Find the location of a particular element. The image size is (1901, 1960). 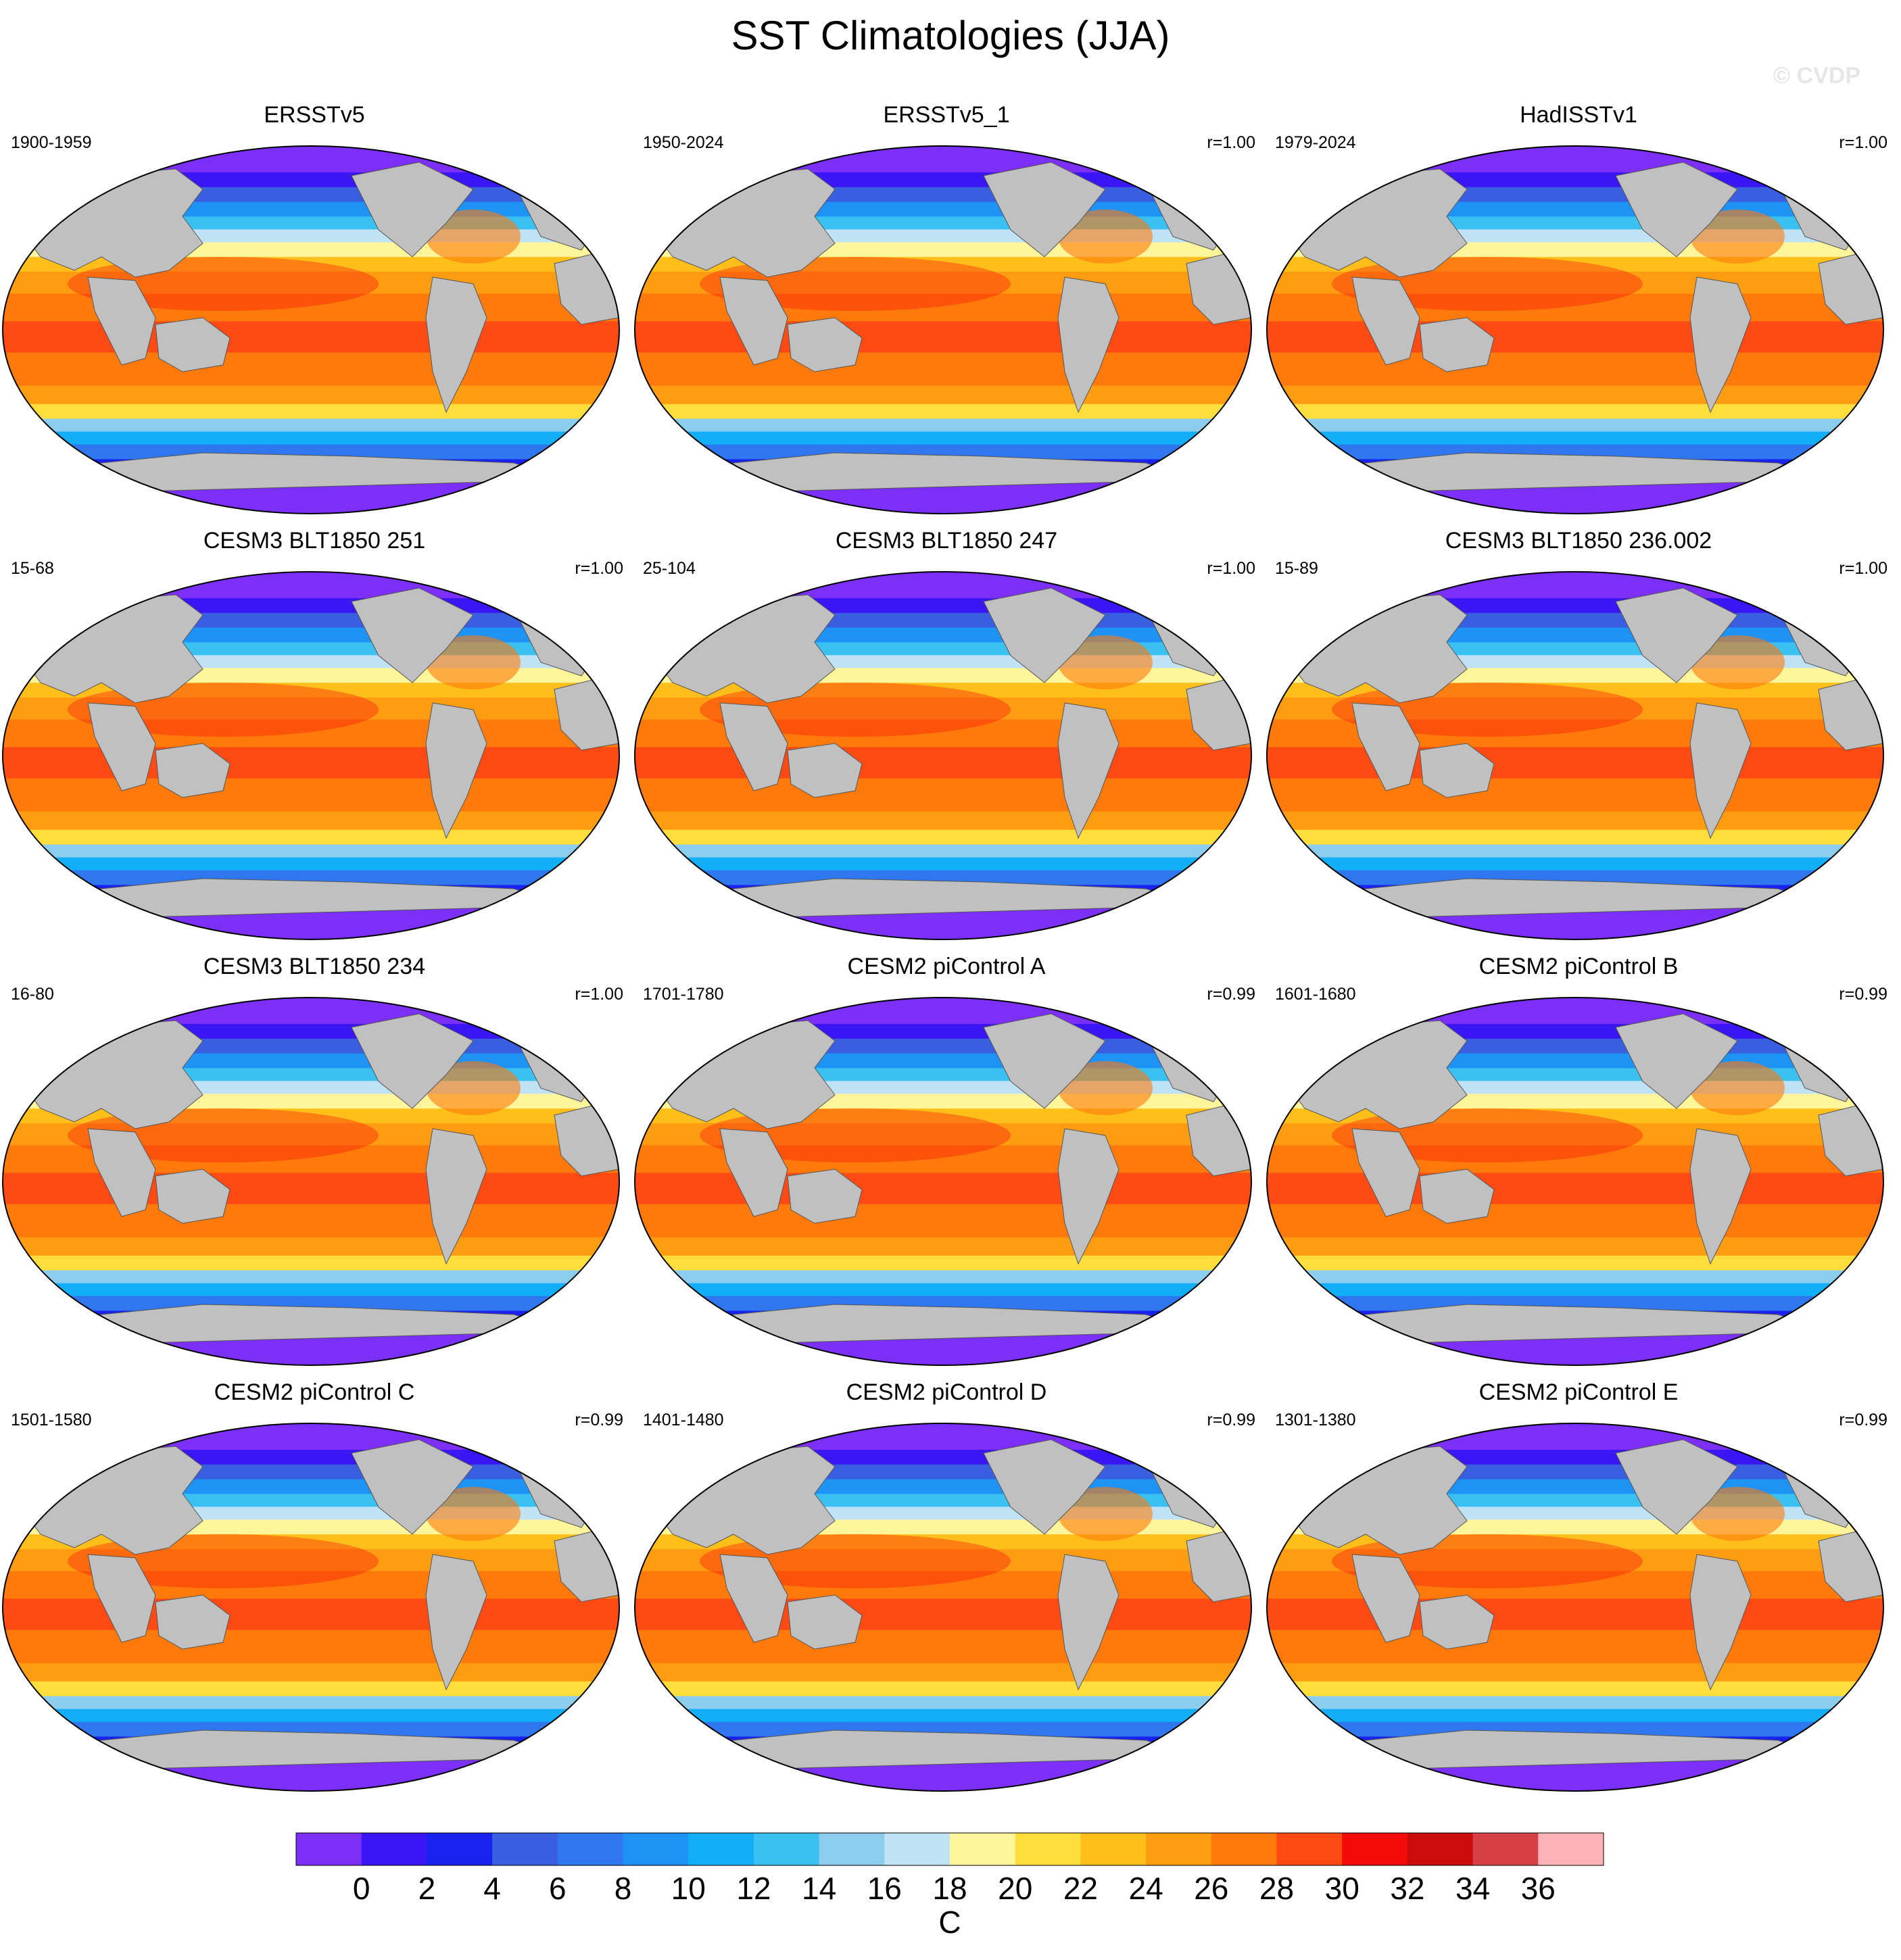

map-panel: CESM2 piControl A 1701-1780 r=0.99 is located at coordinates (946, 1162).